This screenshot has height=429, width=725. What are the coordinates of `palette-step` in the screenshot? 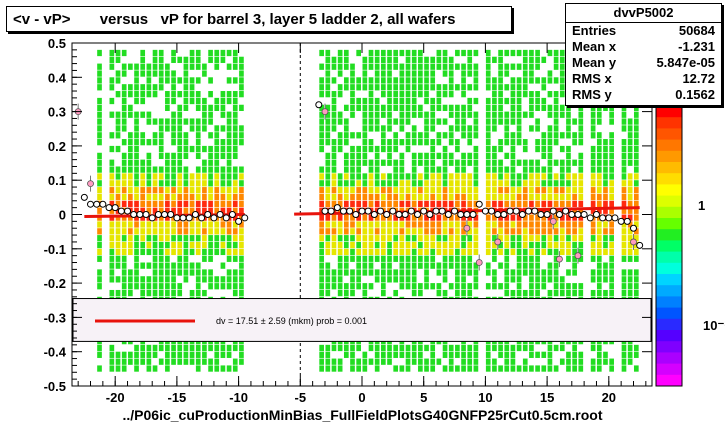 It's located at (669, 112).